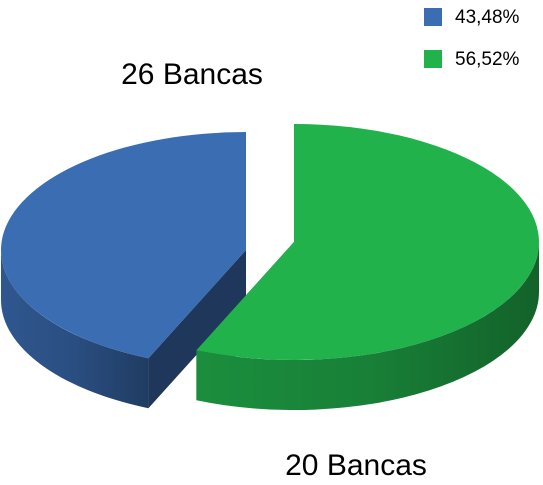 This screenshot has width=543, height=485. I want to click on legend-label: 56,52%, so click(487, 59).